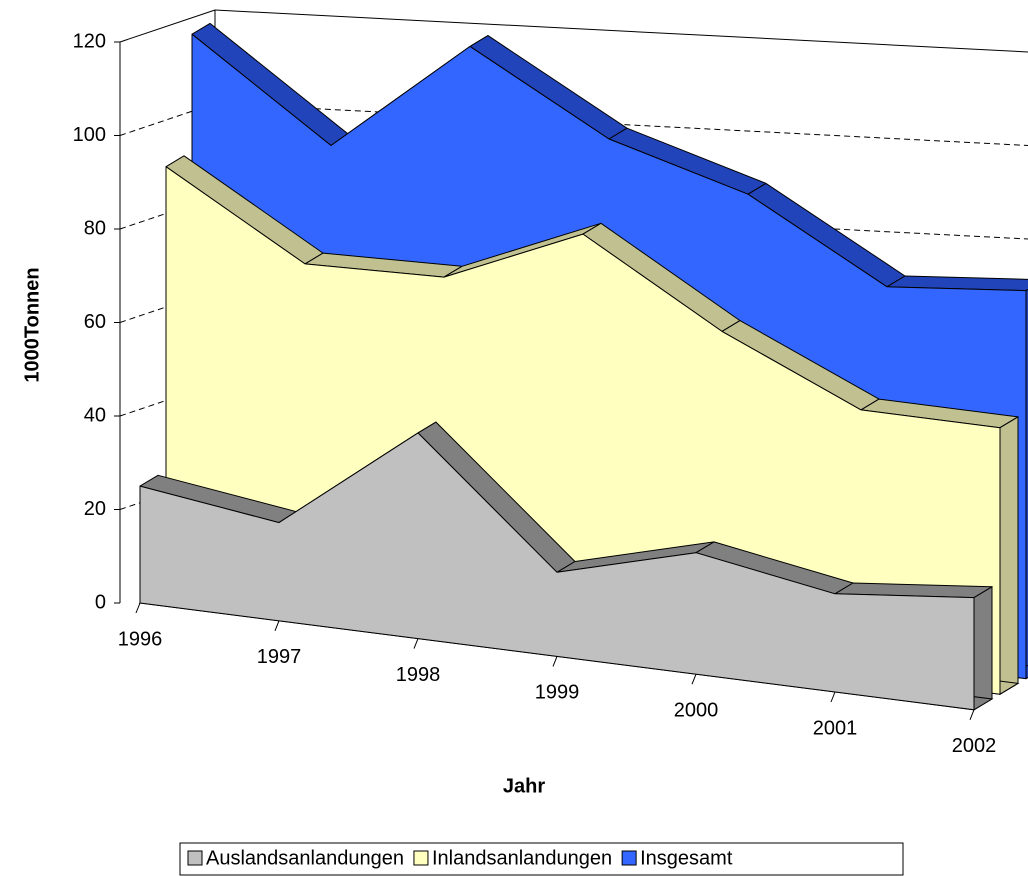 The image size is (1028, 876). Describe the element at coordinates (305, 858) in the screenshot. I see `legend-label: Auslandsanlandungen` at that location.